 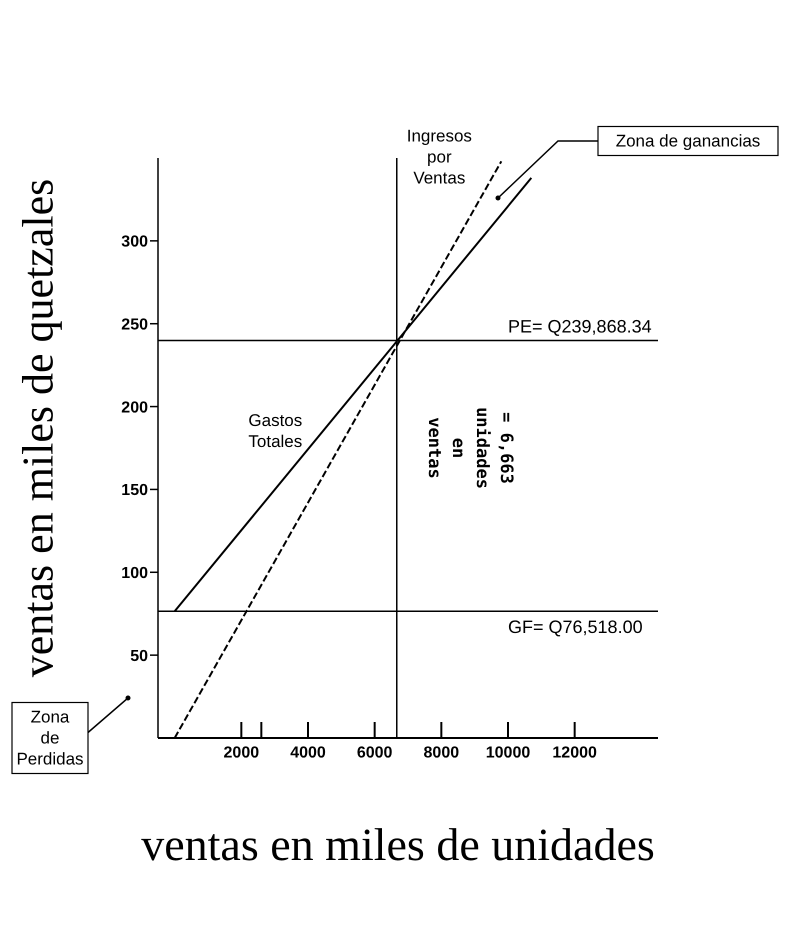 What do you see at coordinates (134, 325) in the screenshot?
I see `y-tick-label: 250` at bounding box center [134, 325].